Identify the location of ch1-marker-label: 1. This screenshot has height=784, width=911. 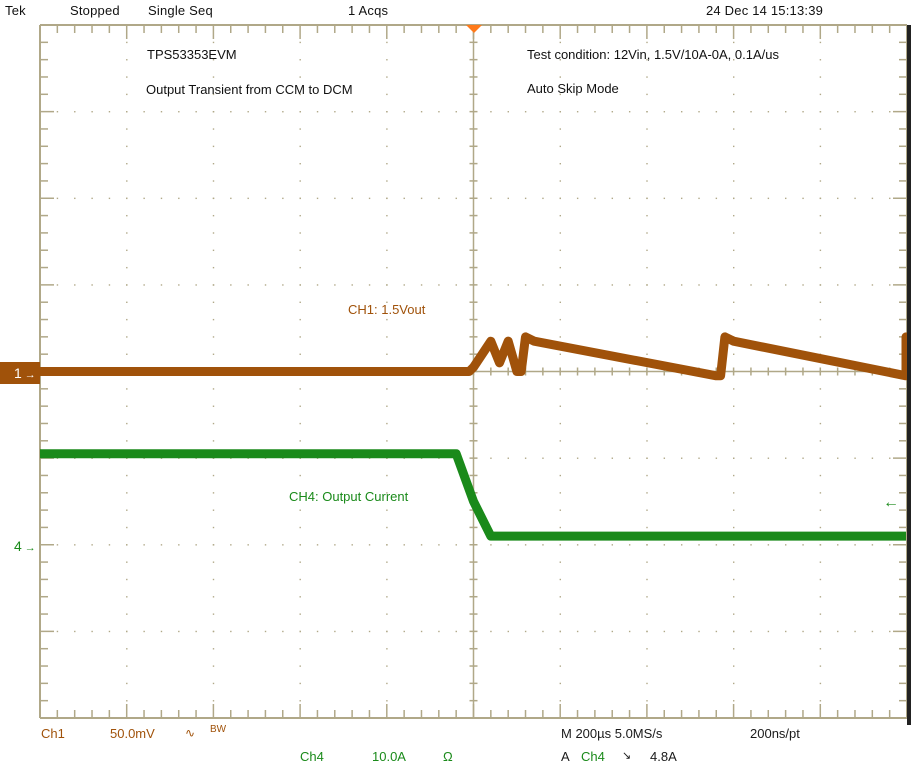
(18, 373).